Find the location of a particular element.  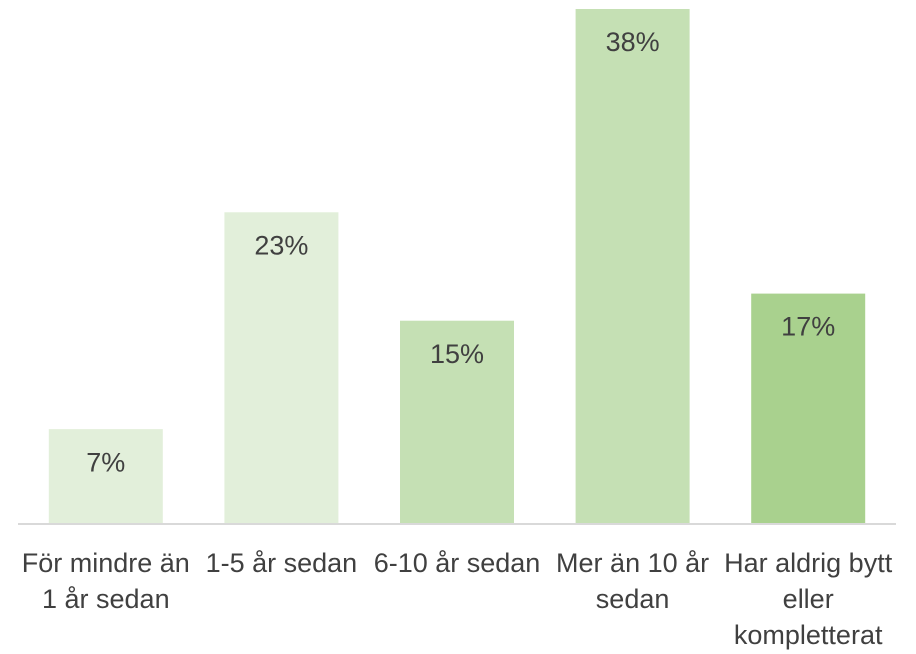

data-label: 38% is located at coordinates (633, 42).